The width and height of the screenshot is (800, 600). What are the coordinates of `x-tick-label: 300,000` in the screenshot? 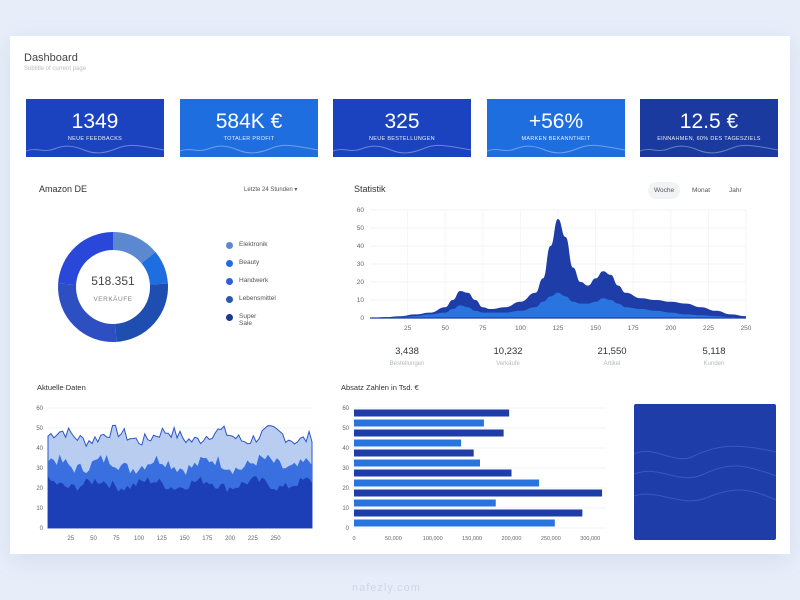 It's located at (590, 539).